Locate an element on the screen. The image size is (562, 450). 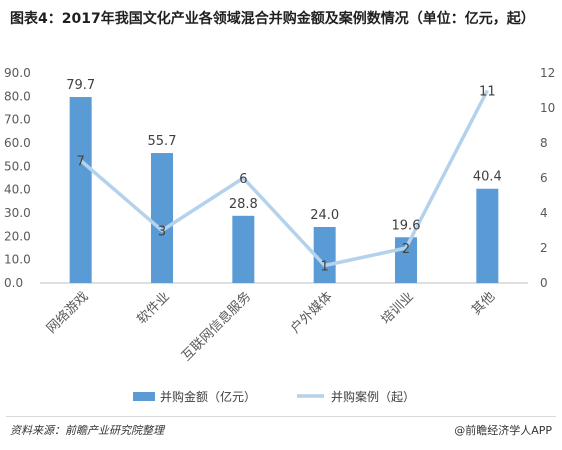
category-label: 软件业 is located at coordinates (154, 308).